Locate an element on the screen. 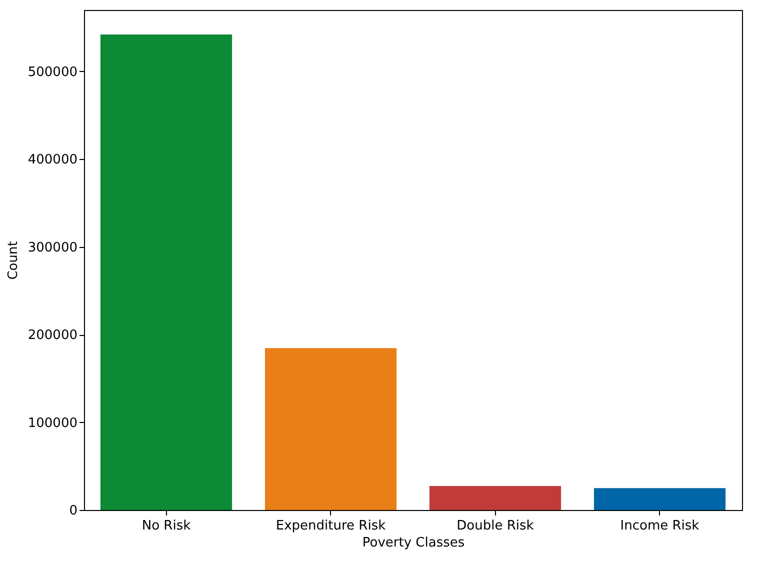 The width and height of the screenshot is (782, 570). y-tick-label: 100000 is located at coordinates (53, 423).